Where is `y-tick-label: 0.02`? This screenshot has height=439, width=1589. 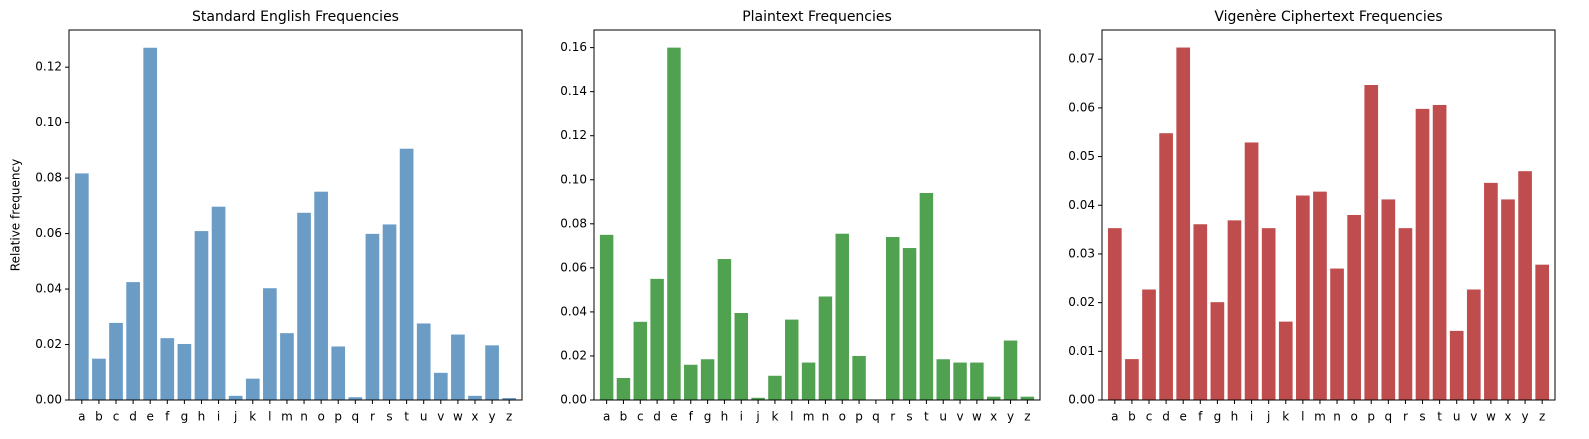 y-tick-label: 0.02 is located at coordinates (1081, 302).